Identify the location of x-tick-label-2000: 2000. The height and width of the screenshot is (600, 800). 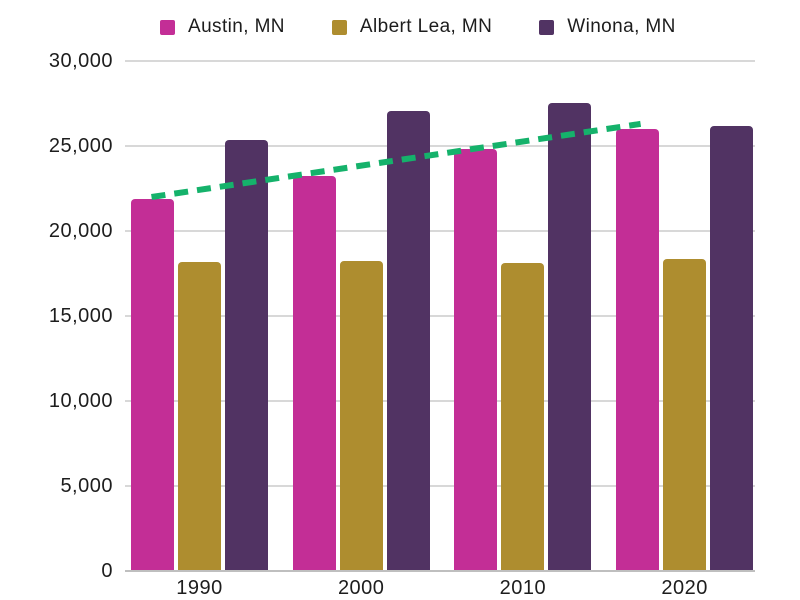
(361, 588).